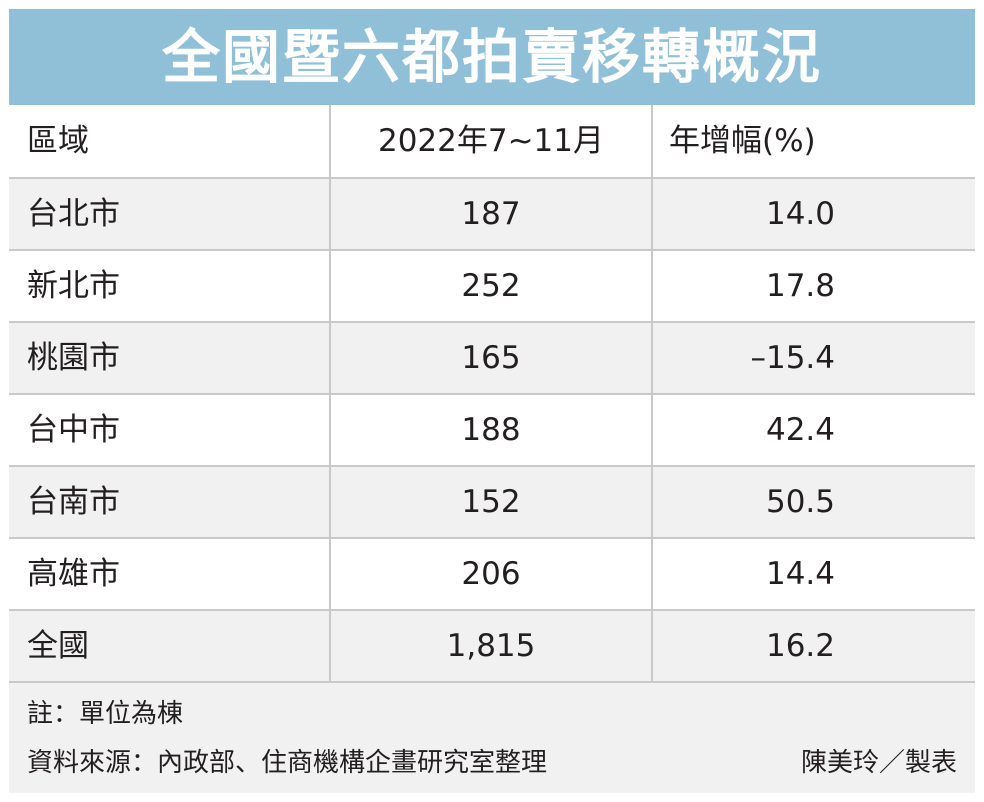 Image resolution: width=984 pixels, height=802 pixels. What do you see at coordinates (170, 502) in the screenshot?
I see `region-cell: 台南市` at bounding box center [170, 502].